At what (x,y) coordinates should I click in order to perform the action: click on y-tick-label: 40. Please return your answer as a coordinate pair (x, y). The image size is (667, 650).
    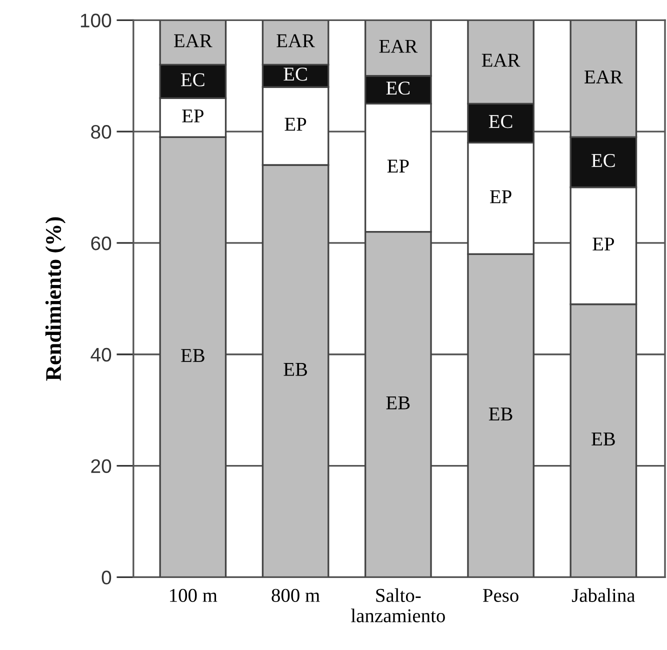
    Looking at the image, I should click on (101, 355).